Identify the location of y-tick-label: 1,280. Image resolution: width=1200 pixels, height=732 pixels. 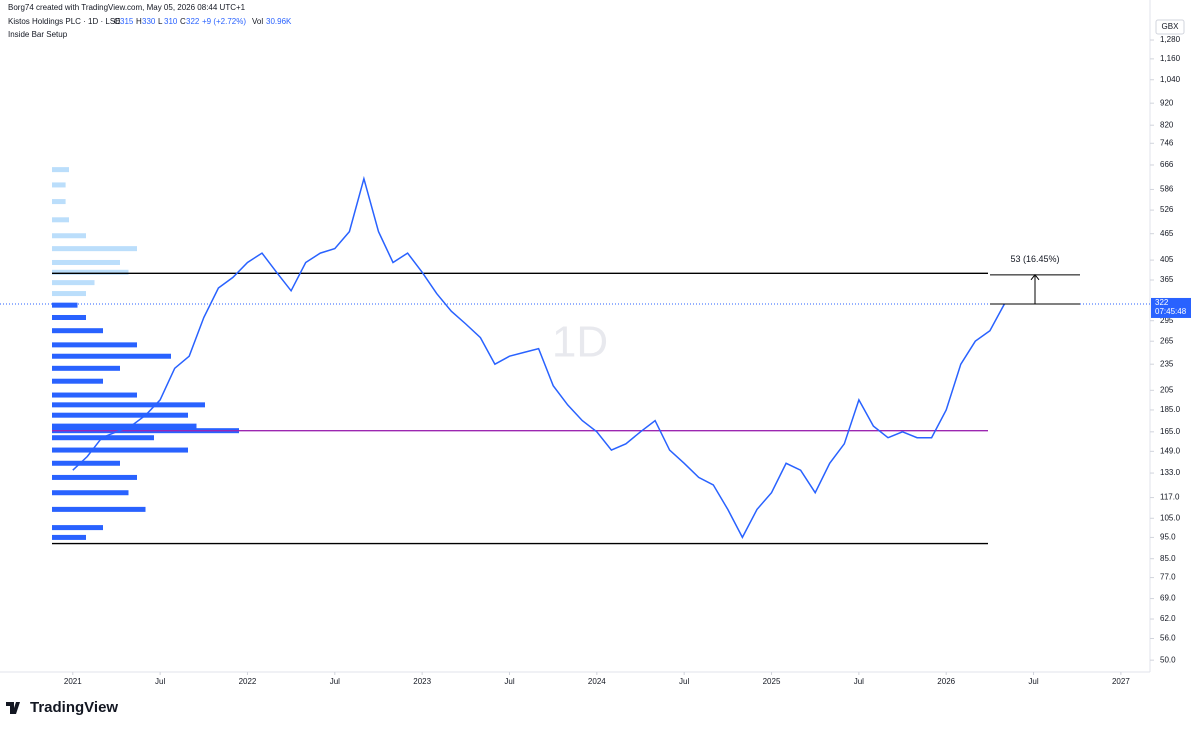
(1170, 39).